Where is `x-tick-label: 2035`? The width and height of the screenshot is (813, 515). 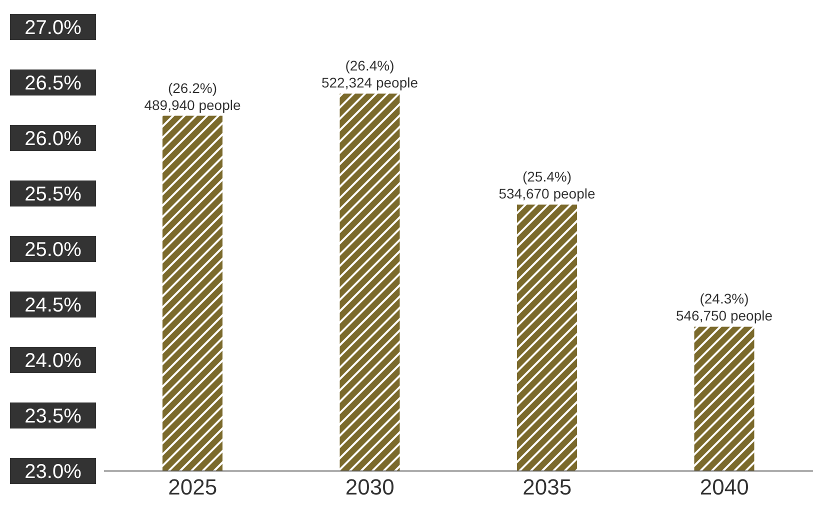 x-tick-label: 2035 is located at coordinates (547, 487).